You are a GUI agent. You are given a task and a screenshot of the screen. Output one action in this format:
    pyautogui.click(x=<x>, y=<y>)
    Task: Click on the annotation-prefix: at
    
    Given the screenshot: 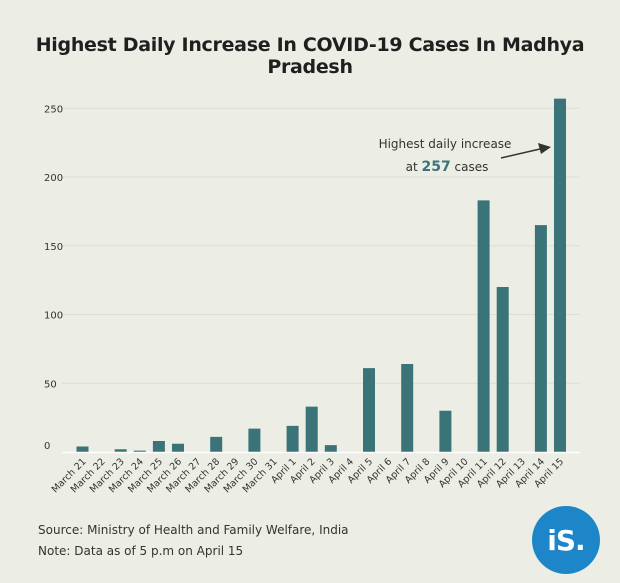 What is the action you would take?
    pyautogui.click(x=414, y=167)
    